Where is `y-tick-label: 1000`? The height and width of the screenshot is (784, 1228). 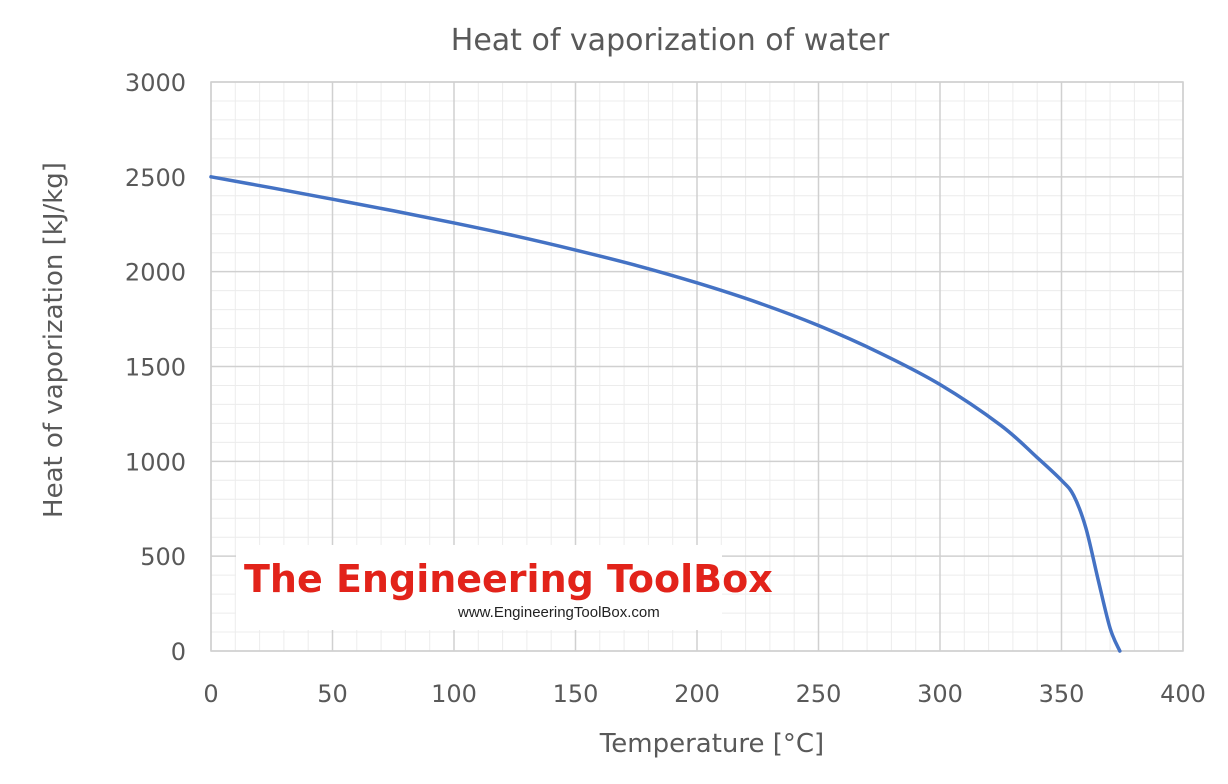 y-tick-label: 1000 is located at coordinates (155, 462).